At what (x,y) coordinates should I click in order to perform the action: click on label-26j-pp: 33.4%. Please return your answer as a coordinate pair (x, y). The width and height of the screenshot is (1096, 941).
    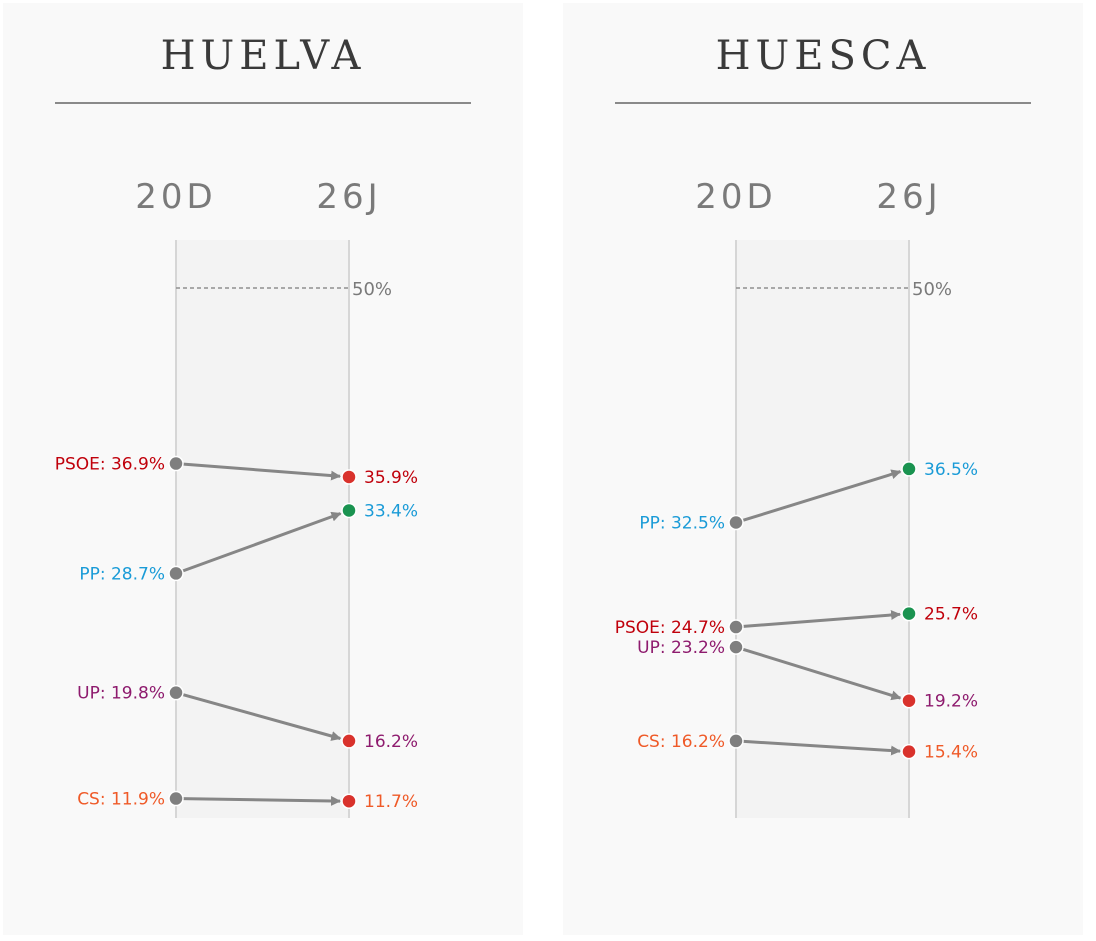
    Looking at the image, I should click on (391, 511).